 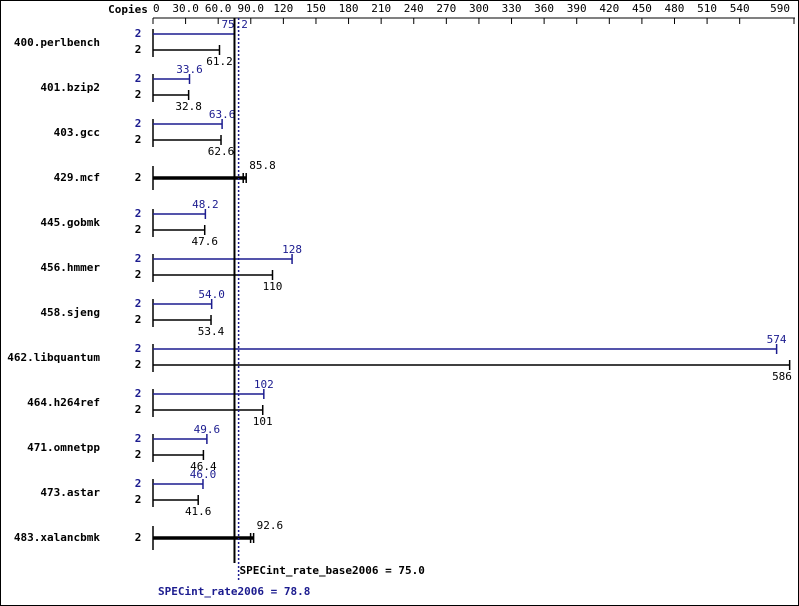 What do you see at coordinates (234, 591) in the screenshot?
I see `reference-label: SPECint_rate2006 = 78.8` at bounding box center [234, 591].